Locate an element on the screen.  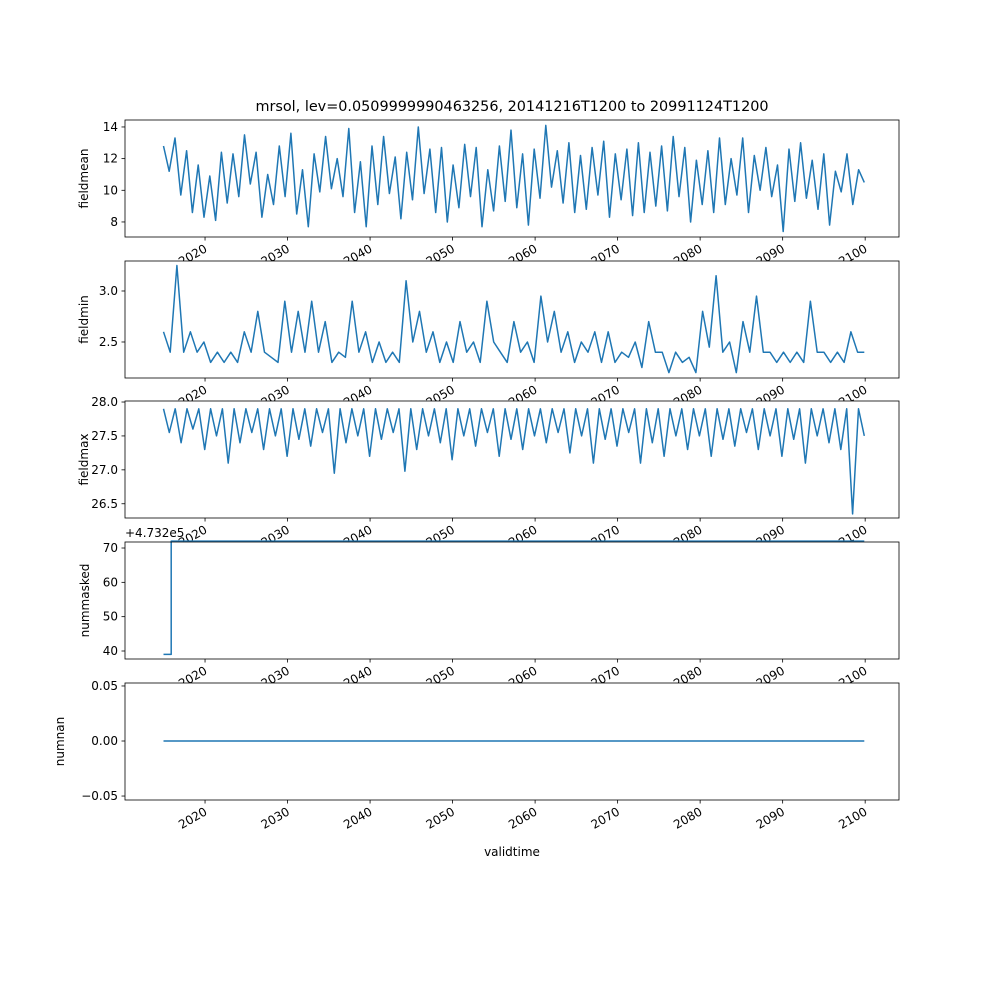
y-tick-label: 50 is located at coordinates (110, 617).